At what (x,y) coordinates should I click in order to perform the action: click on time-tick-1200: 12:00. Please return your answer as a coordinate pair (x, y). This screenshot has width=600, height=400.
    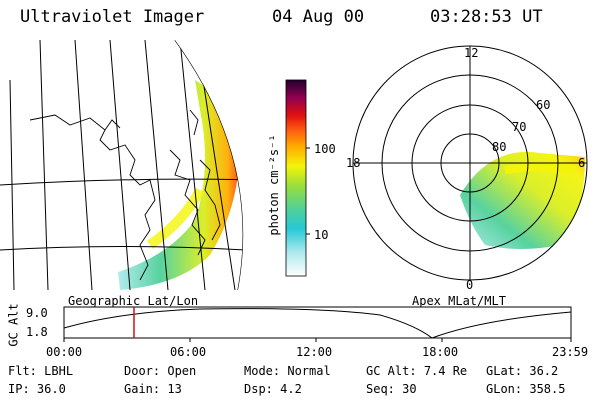
    Looking at the image, I should click on (314, 352).